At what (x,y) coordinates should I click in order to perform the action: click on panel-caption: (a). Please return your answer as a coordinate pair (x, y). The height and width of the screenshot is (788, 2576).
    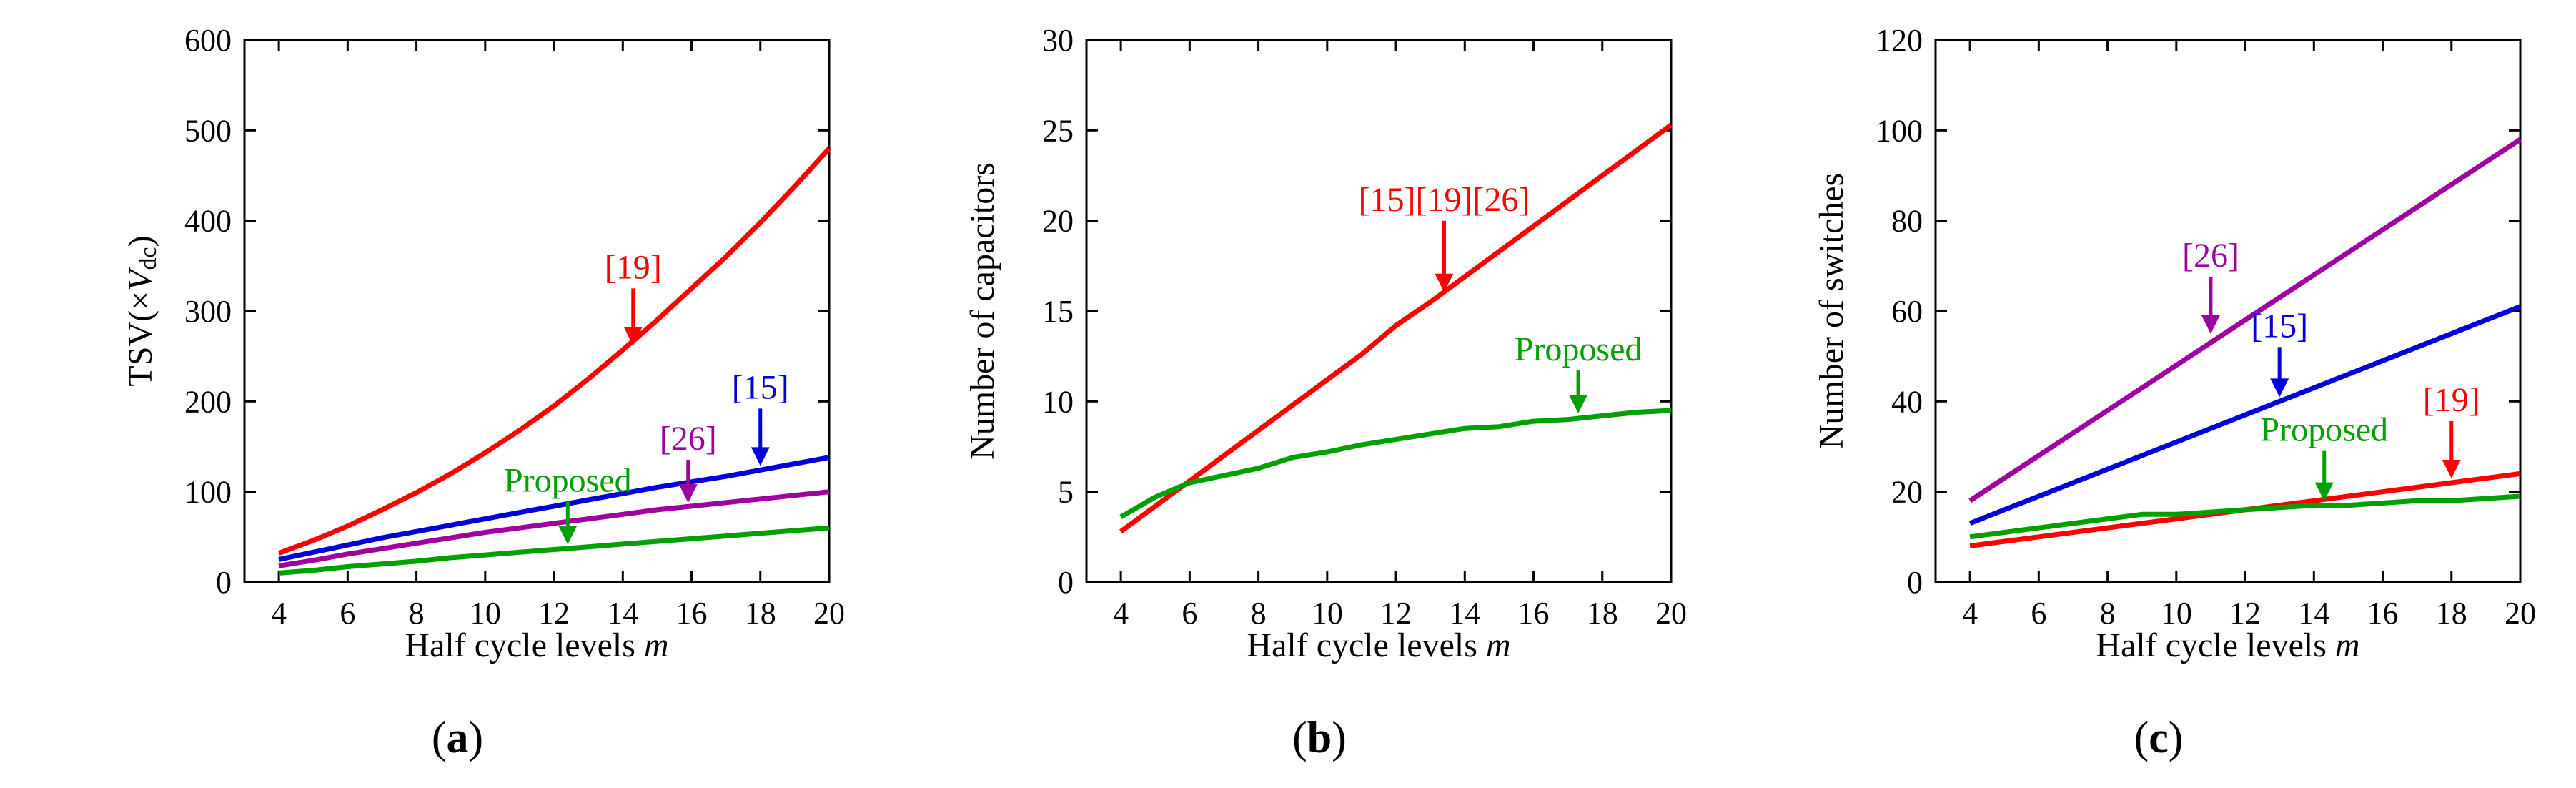
    Looking at the image, I should click on (458, 738).